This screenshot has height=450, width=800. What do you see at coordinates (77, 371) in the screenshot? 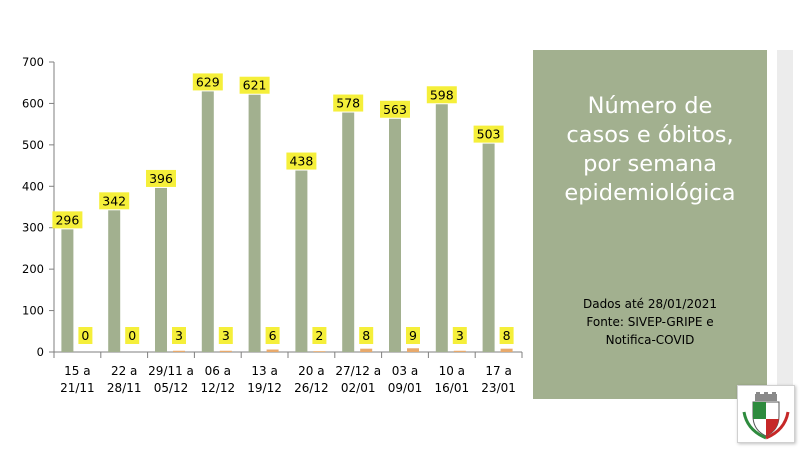
I see `x-tick-label-line: 15 a` at bounding box center [77, 371].